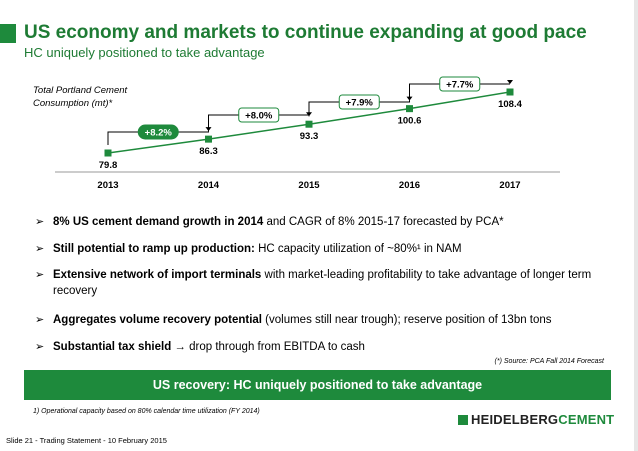 This screenshot has width=638, height=451. What do you see at coordinates (8, 33) in the screenshot?
I see `title-accent-bar` at bounding box center [8, 33].